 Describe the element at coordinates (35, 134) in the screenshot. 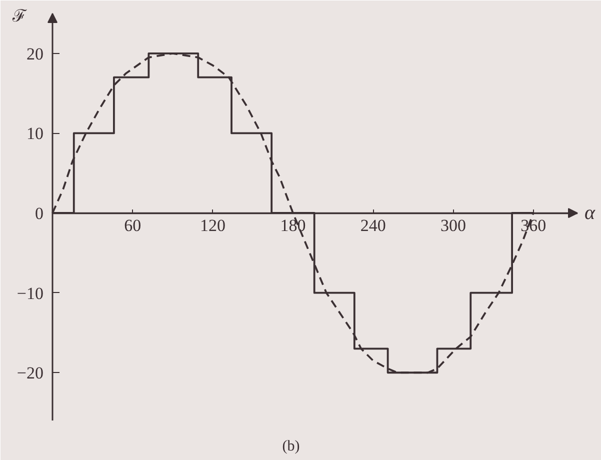

I see `y-tick-label: 10` at that location.